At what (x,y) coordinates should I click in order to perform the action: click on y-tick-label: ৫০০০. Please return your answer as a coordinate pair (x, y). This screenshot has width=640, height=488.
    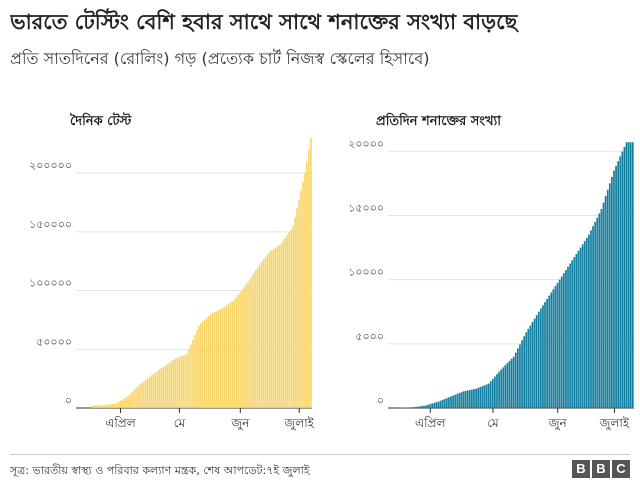
    Looking at the image, I should click on (369, 336).